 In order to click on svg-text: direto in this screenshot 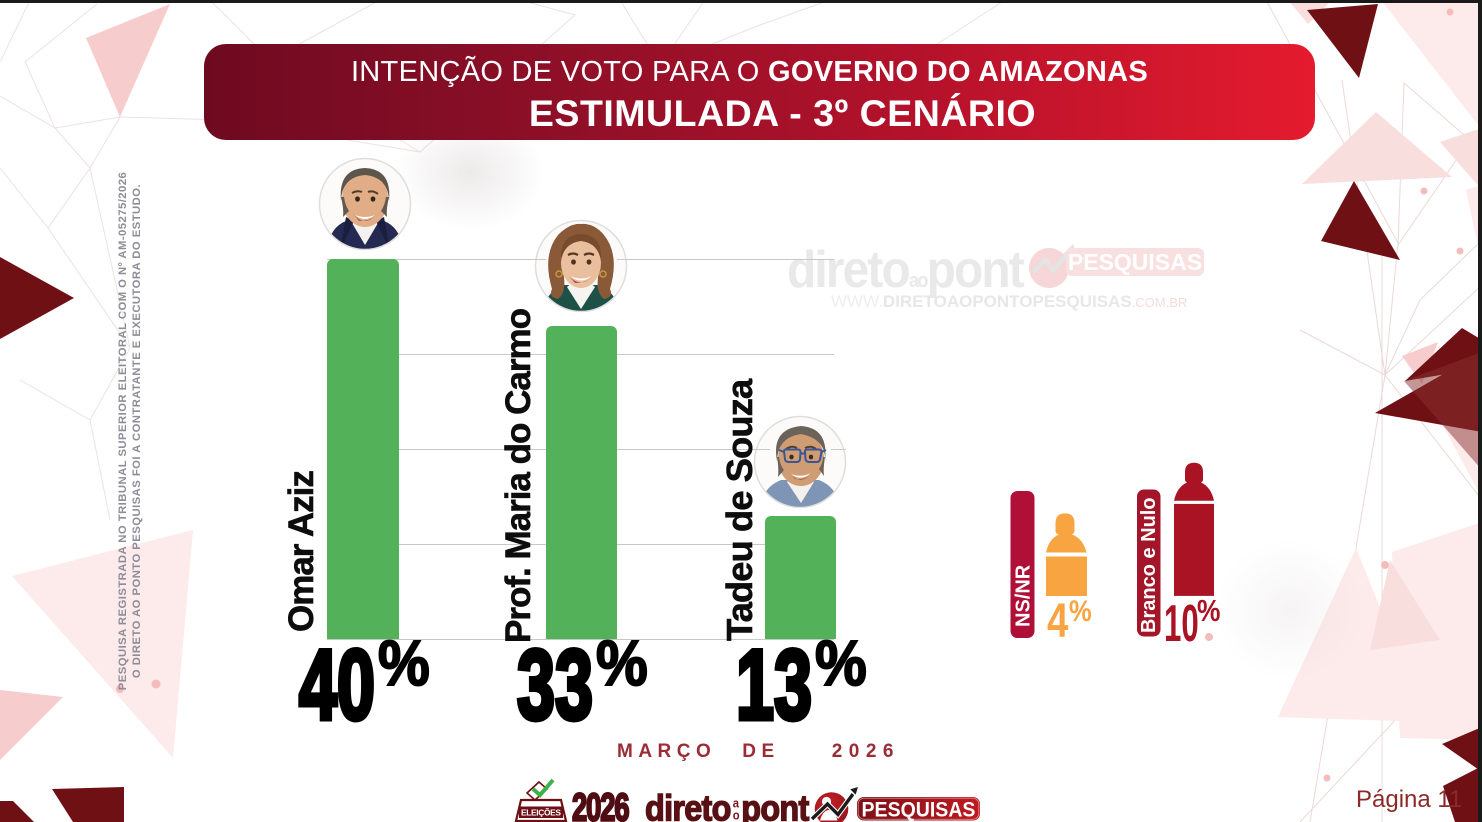, I will do `click(688, 805)`.